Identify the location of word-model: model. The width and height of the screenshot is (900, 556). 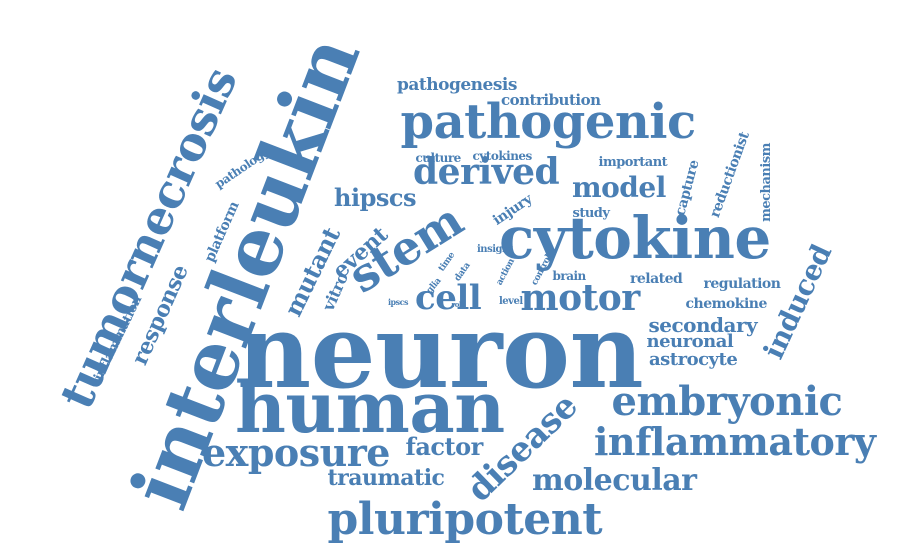
(619, 187).